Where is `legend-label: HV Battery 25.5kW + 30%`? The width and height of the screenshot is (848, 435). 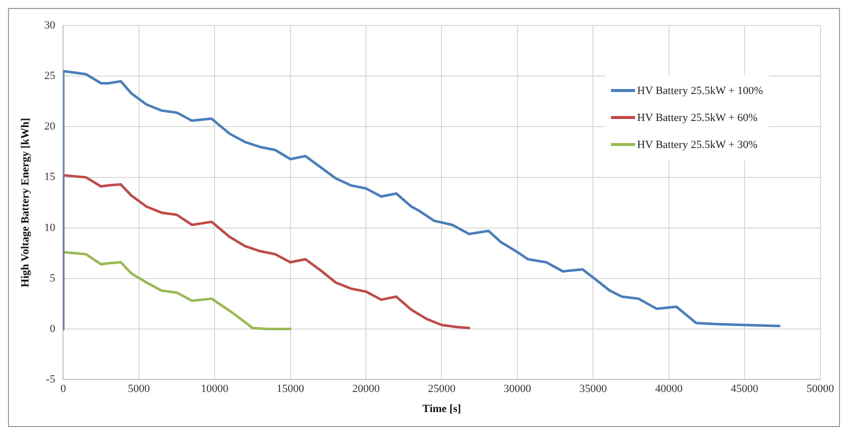 legend-label: HV Battery 25.5kW + 30% is located at coordinates (697, 144).